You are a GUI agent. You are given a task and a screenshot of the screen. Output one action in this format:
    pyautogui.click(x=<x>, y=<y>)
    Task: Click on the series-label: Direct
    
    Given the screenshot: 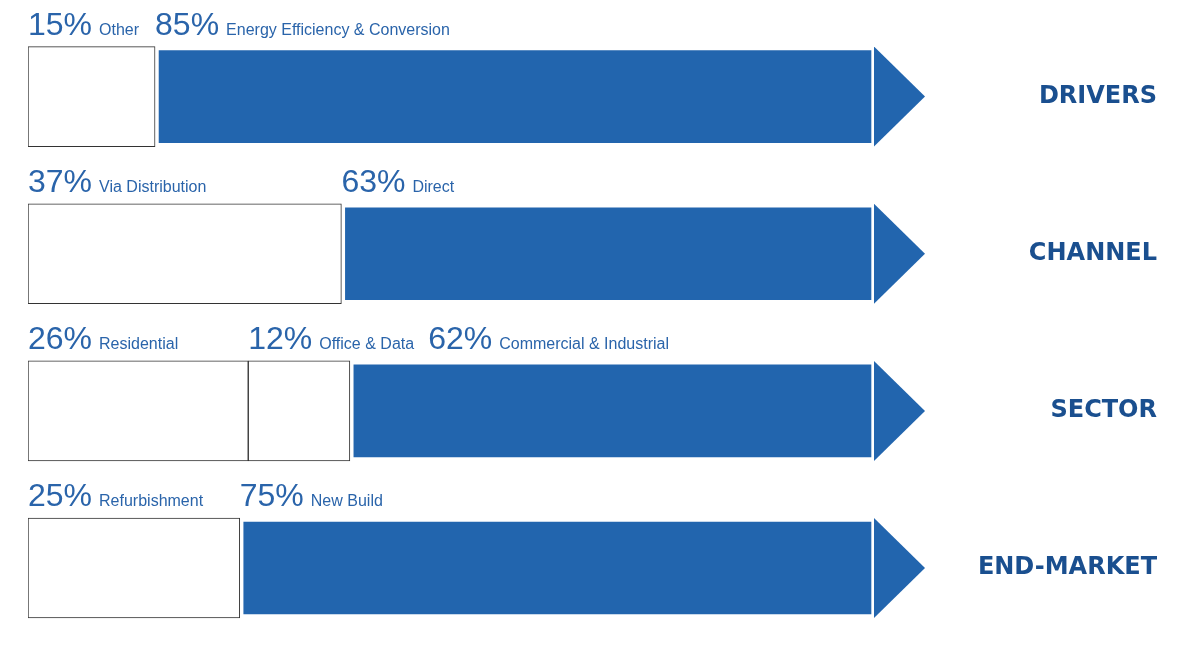 What is the action you would take?
    pyautogui.click(x=433, y=186)
    